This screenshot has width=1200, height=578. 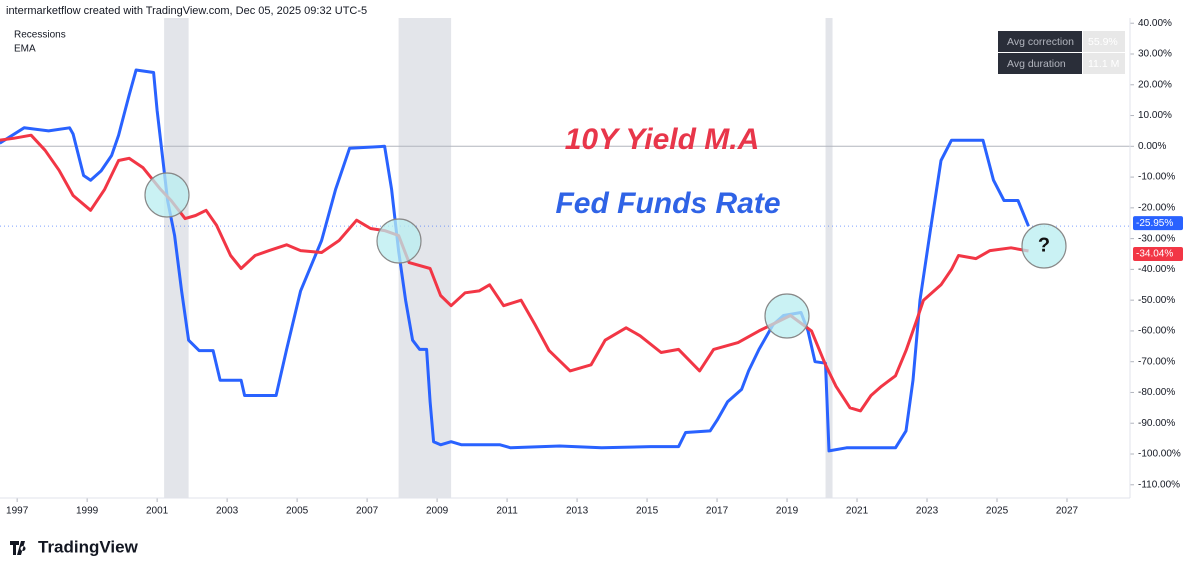 What do you see at coordinates (1156, 300) in the screenshot?
I see `y-tick-label: -50.00%` at bounding box center [1156, 300].